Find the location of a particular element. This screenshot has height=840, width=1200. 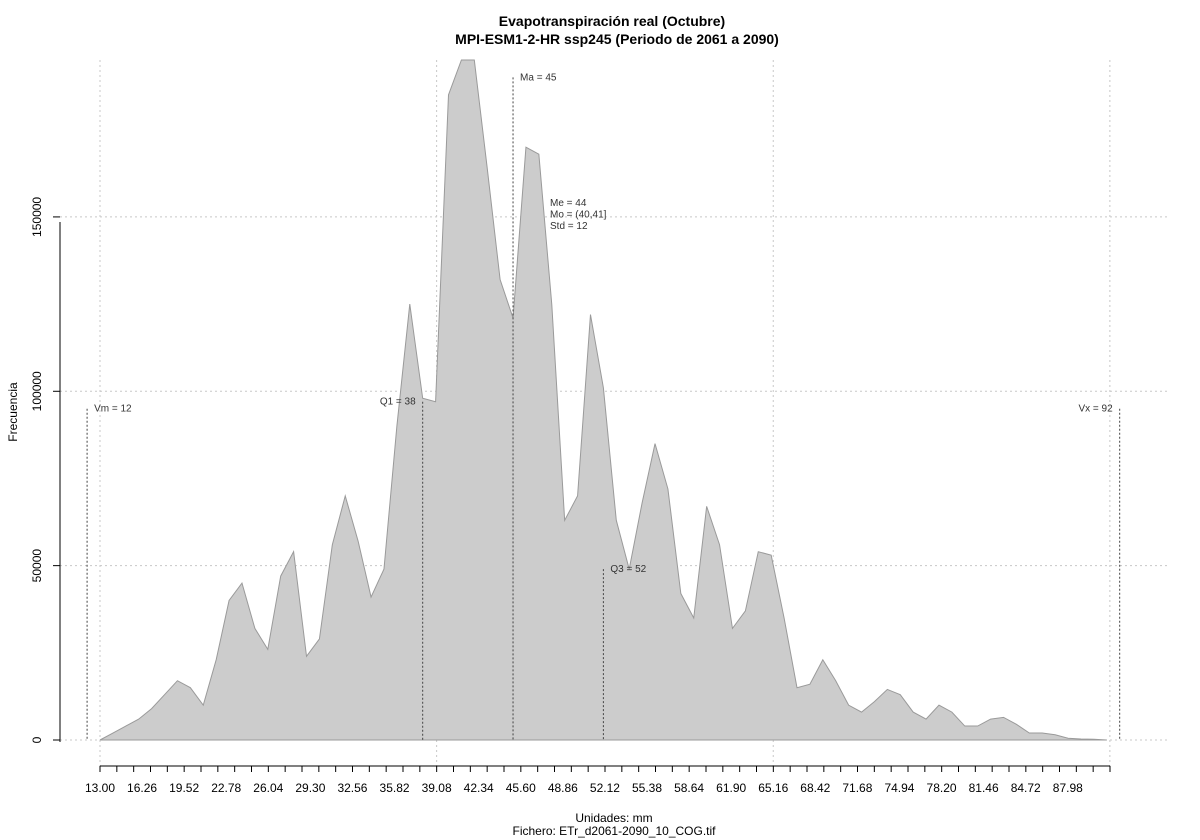

x-tick-label-3: 22.78 is located at coordinates (226, 788).